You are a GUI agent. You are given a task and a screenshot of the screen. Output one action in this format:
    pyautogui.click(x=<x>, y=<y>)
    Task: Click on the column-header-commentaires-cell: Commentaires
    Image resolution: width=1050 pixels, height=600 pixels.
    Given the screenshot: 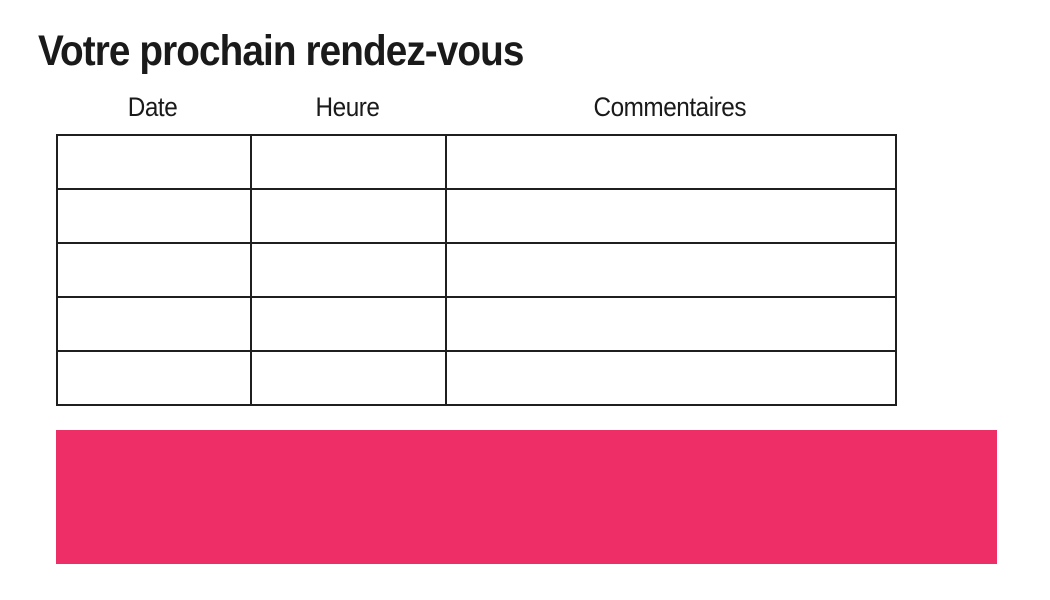 What is the action you would take?
    pyautogui.click(x=670, y=107)
    